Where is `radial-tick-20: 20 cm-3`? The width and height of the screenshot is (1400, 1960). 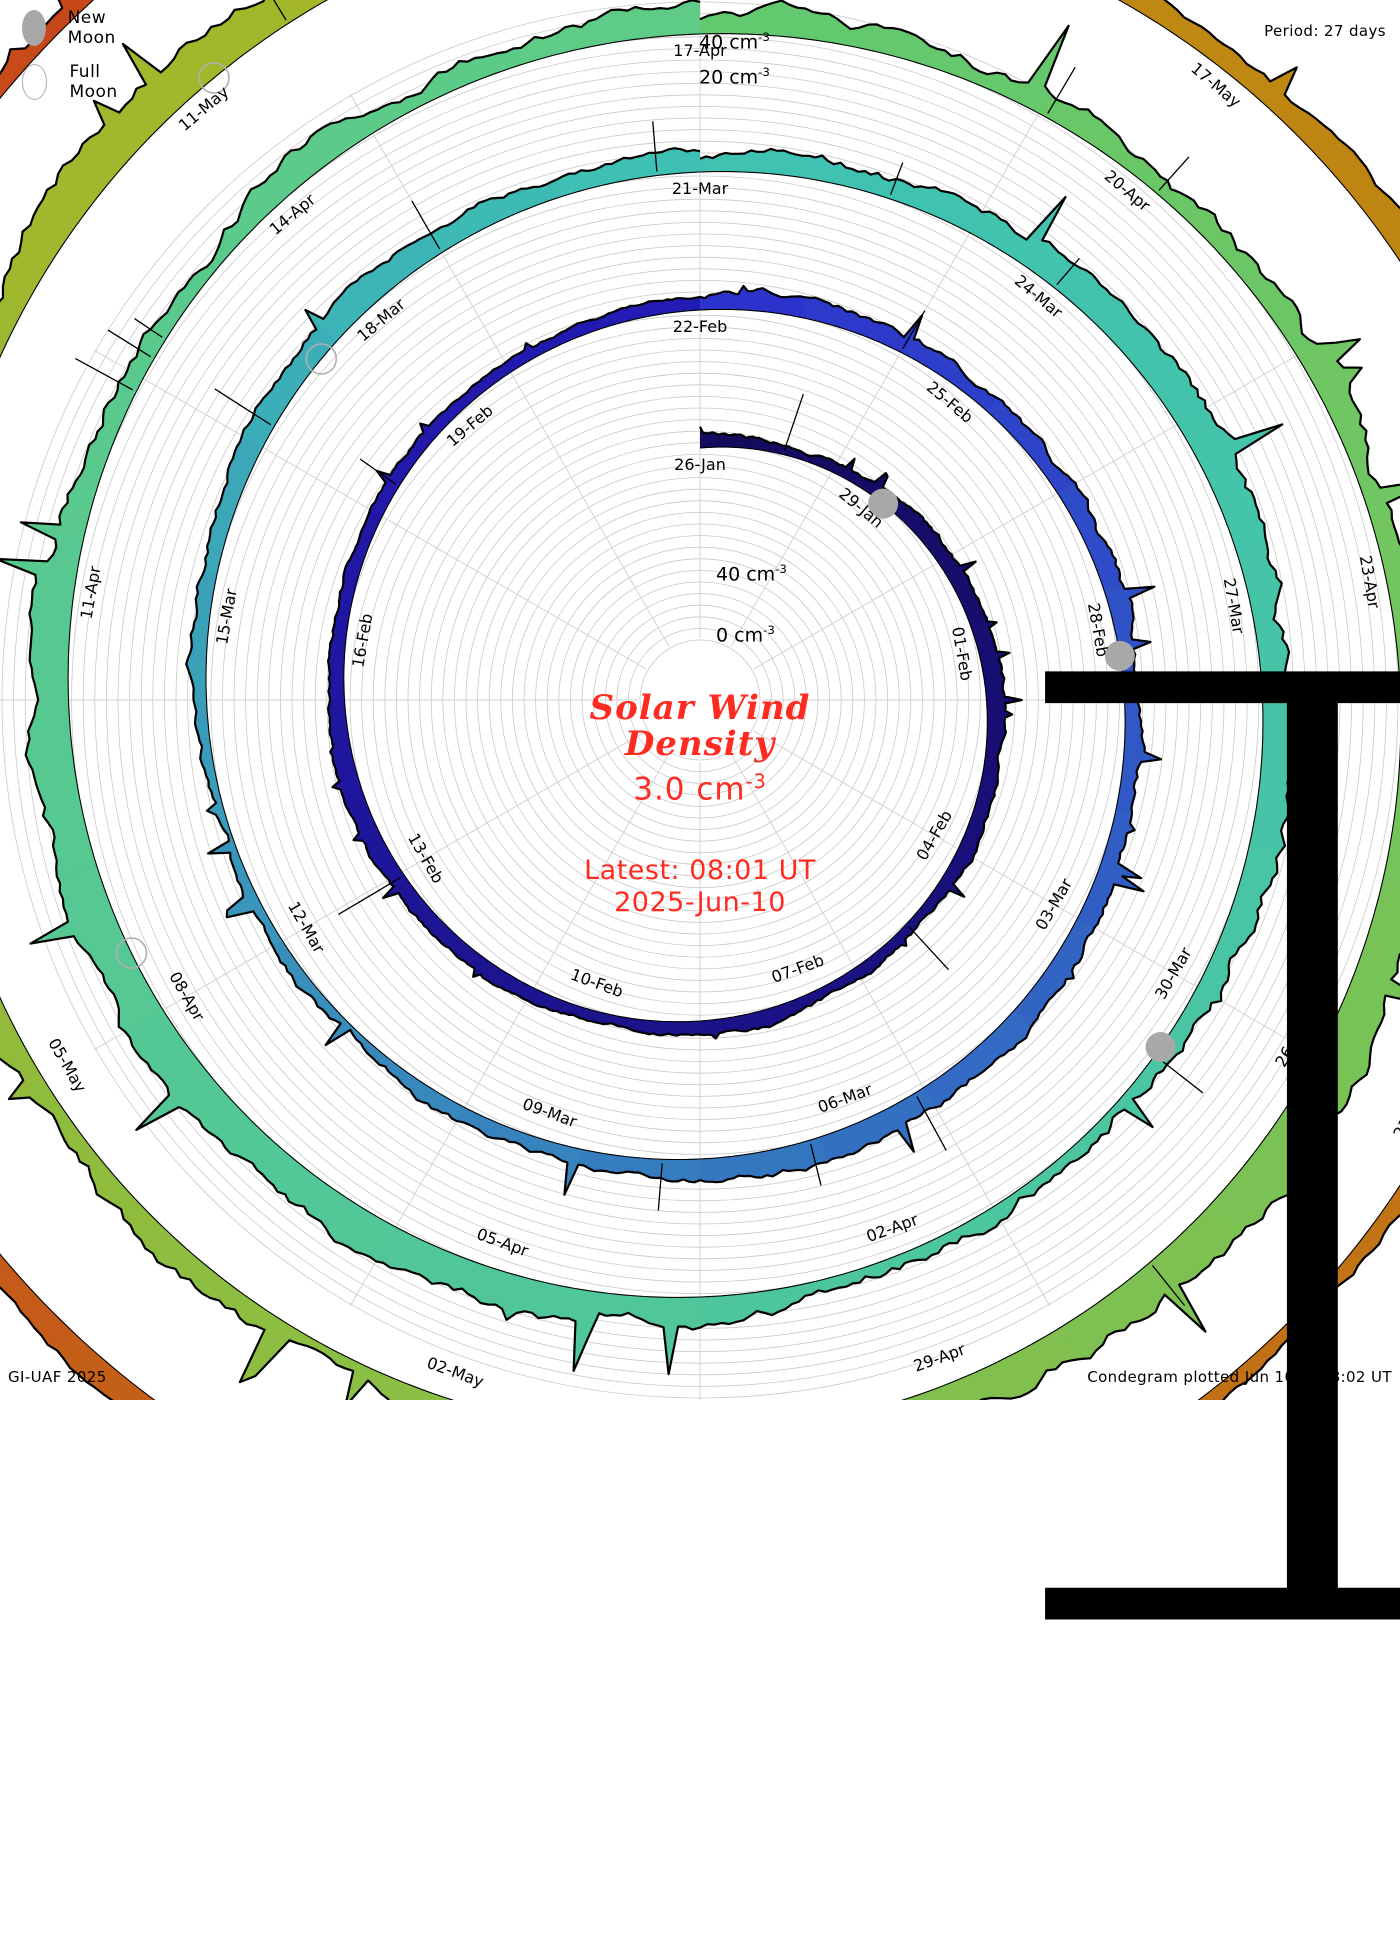
radial-tick-20: 20 cm-3 is located at coordinates (734, 76).